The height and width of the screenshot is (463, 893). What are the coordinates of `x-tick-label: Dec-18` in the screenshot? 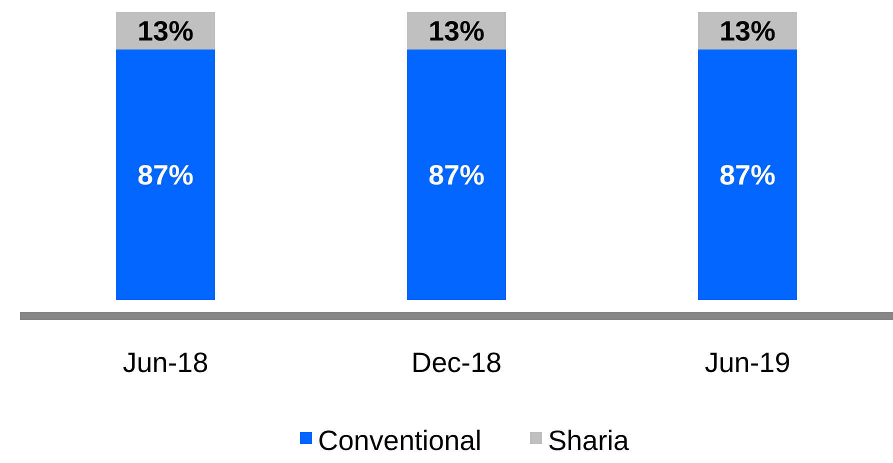 It's located at (456, 362).